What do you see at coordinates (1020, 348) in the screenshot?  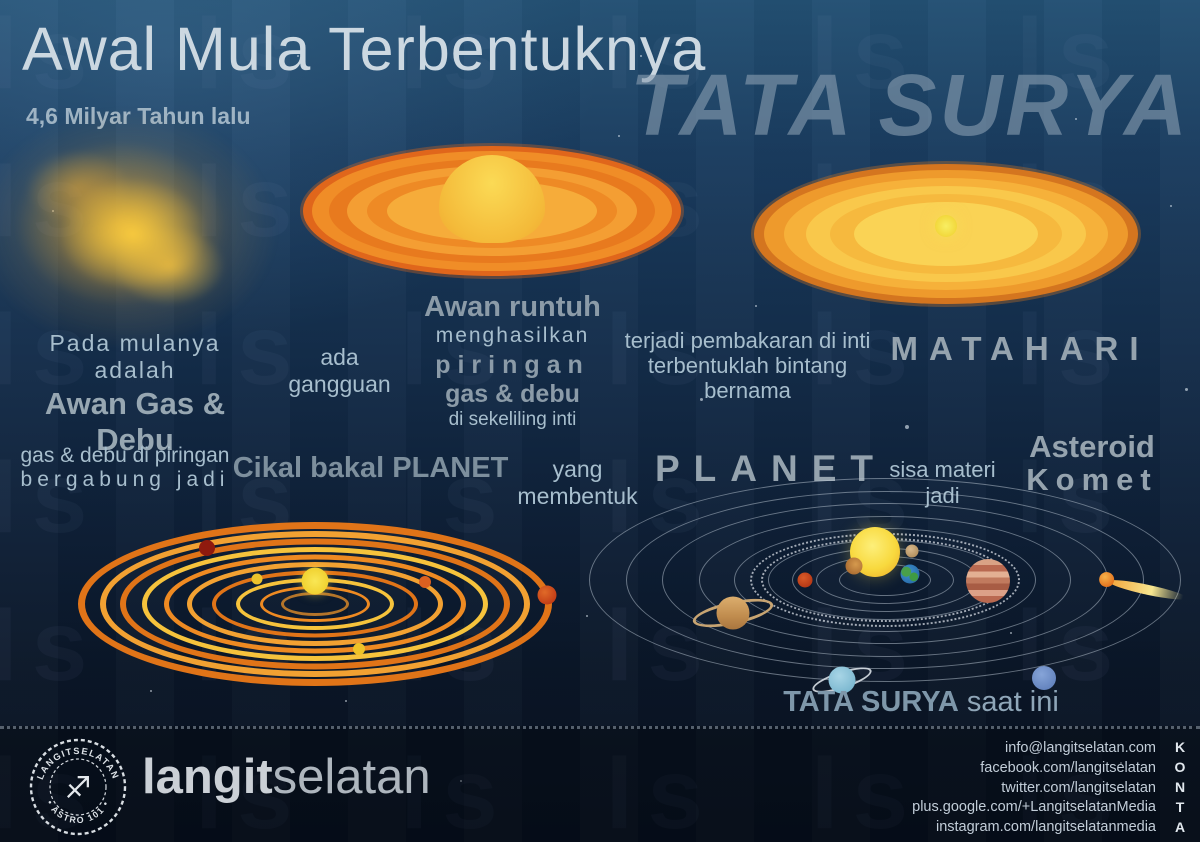 I see `stage4-result-matahari: MATAHARI` at bounding box center [1020, 348].